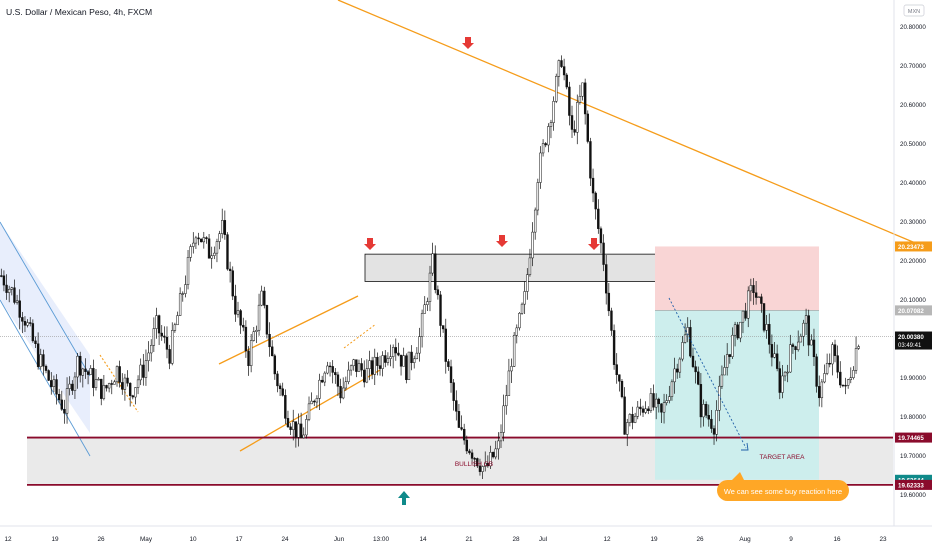  What do you see at coordinates (45, 299) in the screenshot?
I see `channel-upper-line` at bounding box center [45, 299].